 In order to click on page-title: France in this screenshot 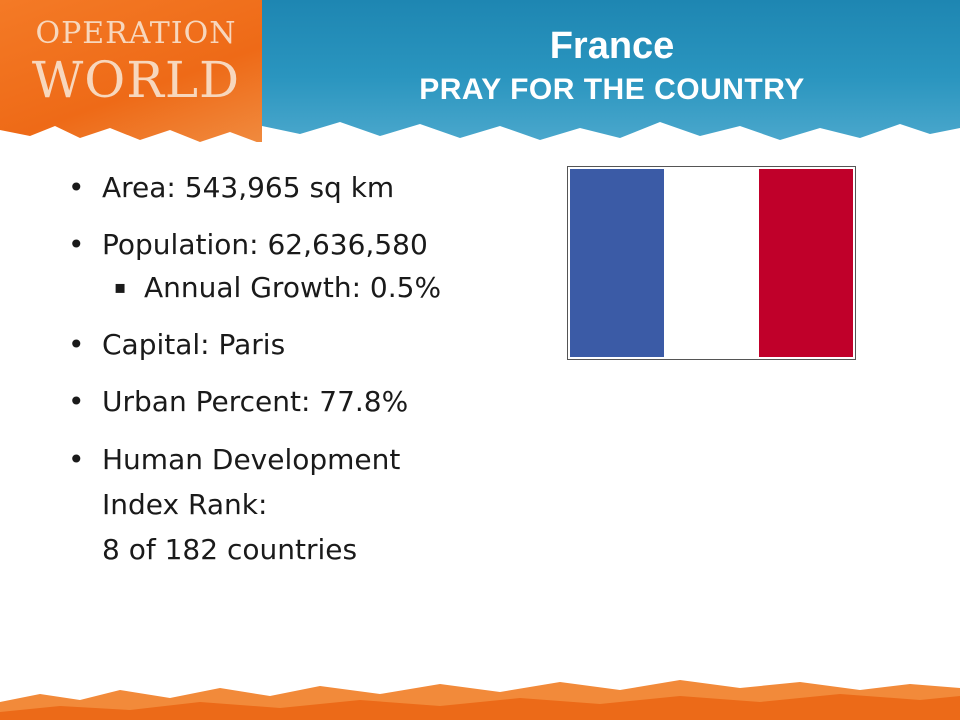, I will do `click(612, 46)`.